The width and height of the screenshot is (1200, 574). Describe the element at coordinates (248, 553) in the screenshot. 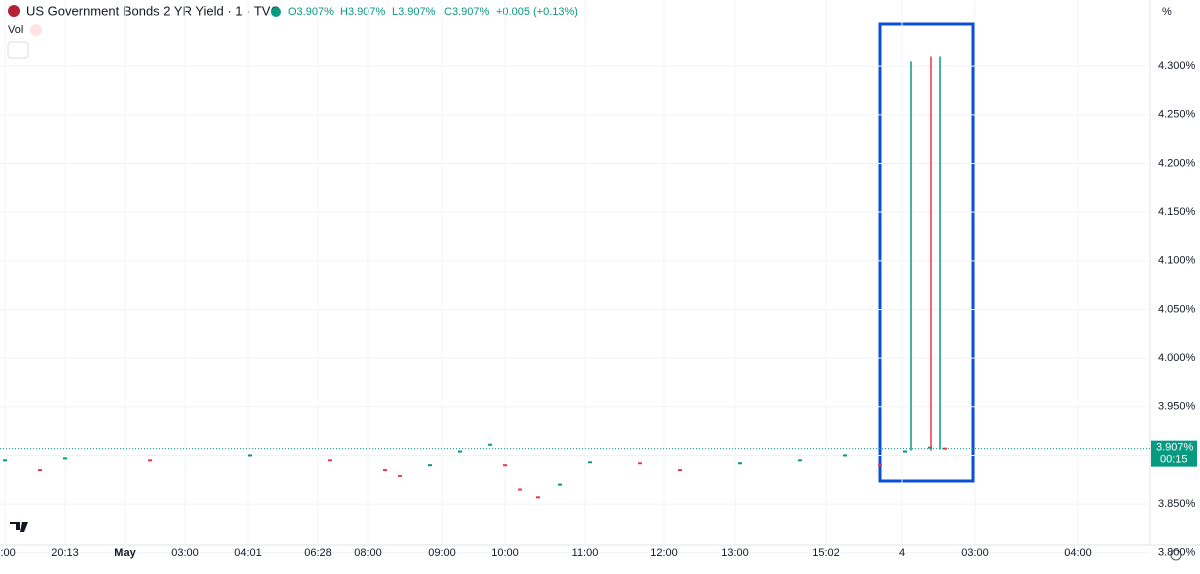

I see `x-tick-label: 04:01` at that location.